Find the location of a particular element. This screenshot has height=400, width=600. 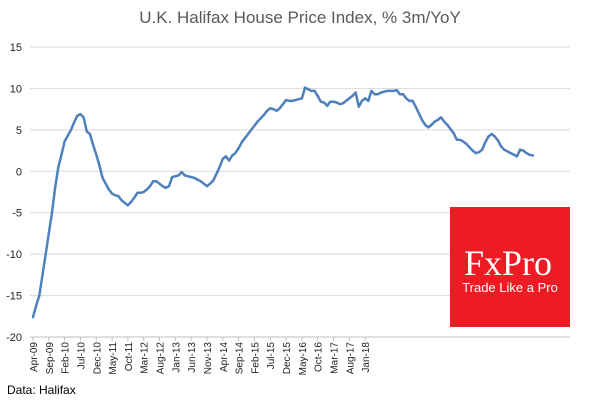

x-tick-label: Mar-17 is located at coordinates (334, 358).